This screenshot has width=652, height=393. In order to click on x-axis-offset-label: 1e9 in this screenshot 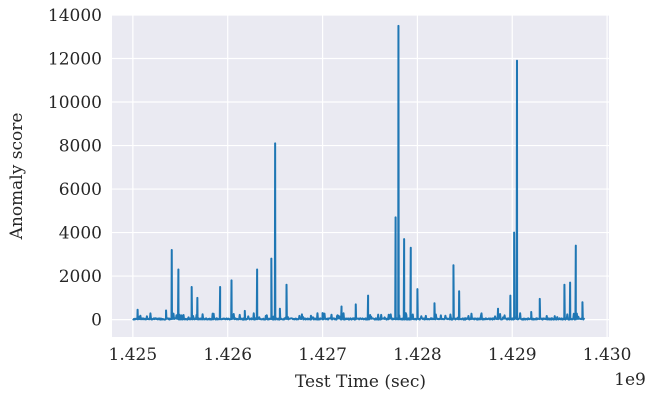, I will do `click(630, 380)`.